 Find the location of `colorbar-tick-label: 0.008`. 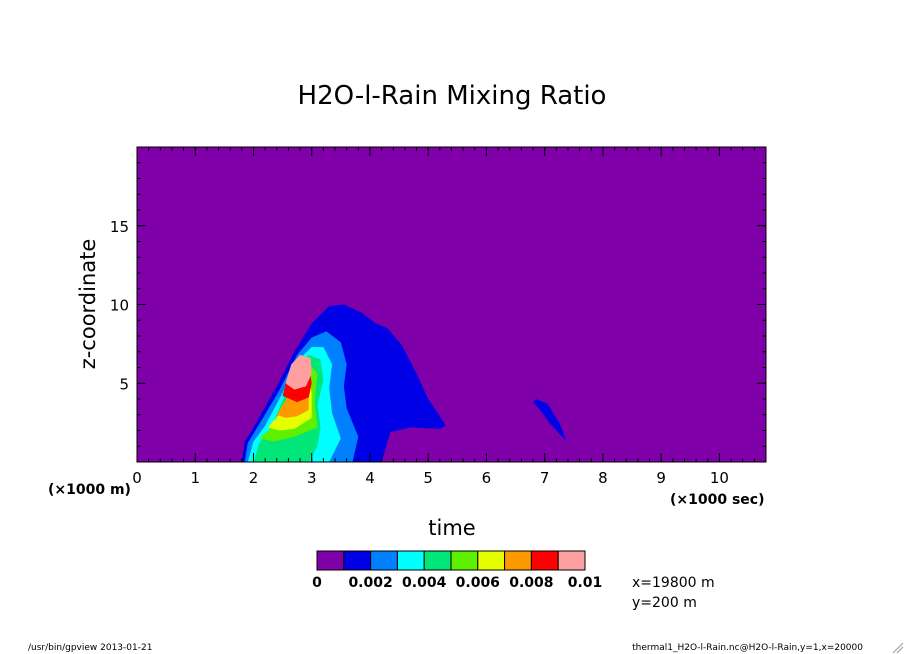

colorbar-tick-label: 0.008 is located at coordinates (531, 583).